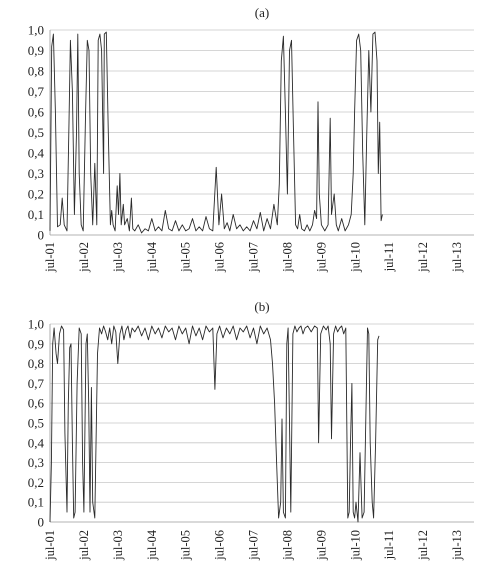 The image size is (500, 578). I want to click on chart-b-ytick-label: 0,5, so click(36, 423).